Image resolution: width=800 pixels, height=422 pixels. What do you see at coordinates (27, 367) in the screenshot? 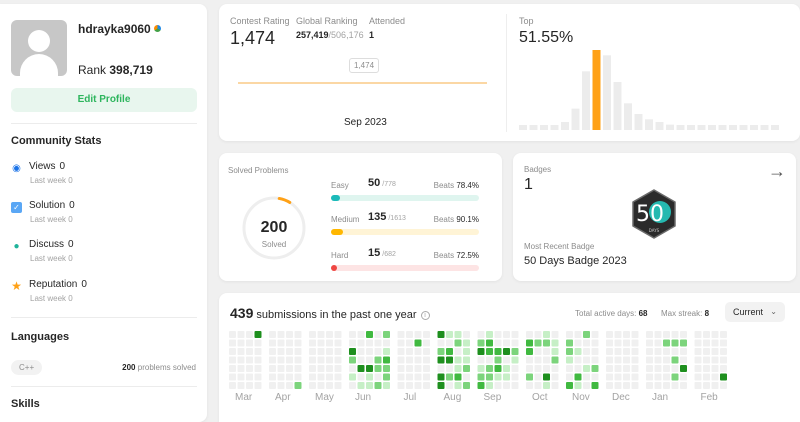
I see `language-tag: C++` at bounding box center [27, 367].